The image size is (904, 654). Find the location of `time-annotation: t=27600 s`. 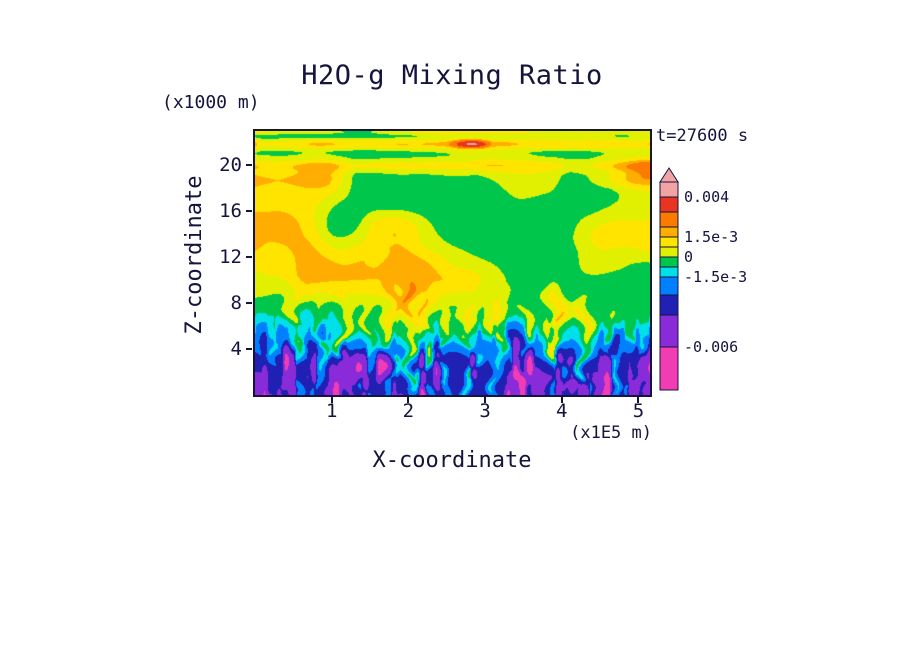

time-annotation: t=27600 s is located at coordinates (702, 136).